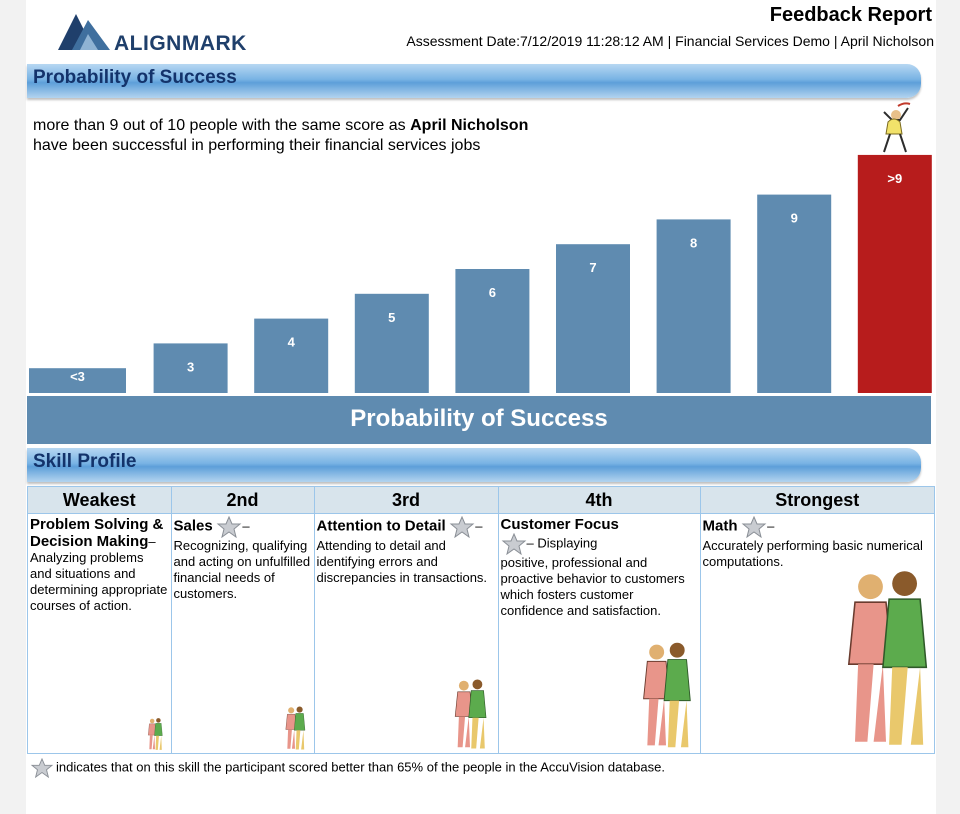 The width and height of the screenshot is (960, 814). I want to click on probability-section-title: Probability of Success, so click(135, 77).